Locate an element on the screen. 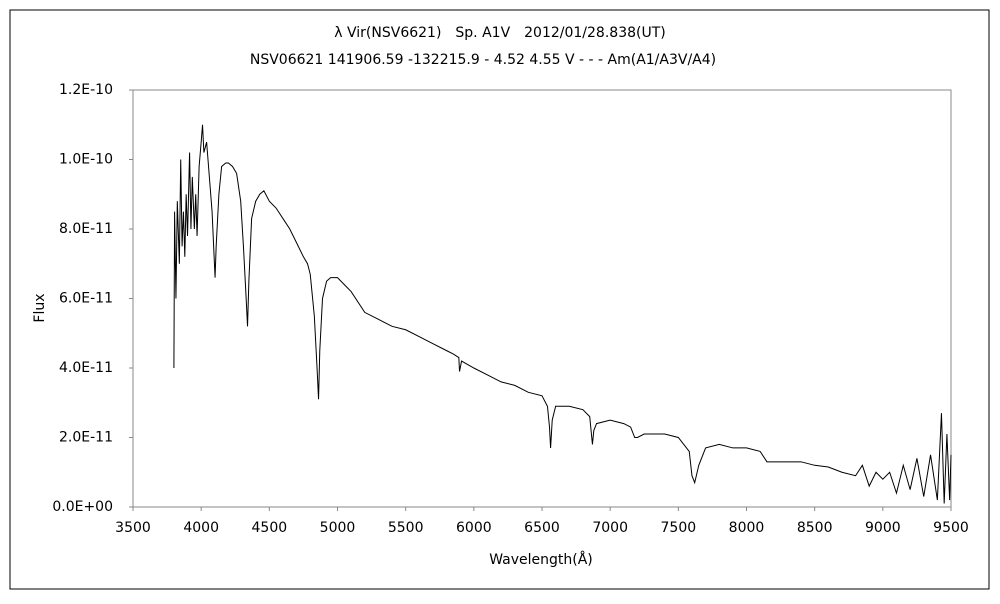 This screenshot has height=604, width=1000. x-tick-label: 7000 is located at coordinates (610, 528).